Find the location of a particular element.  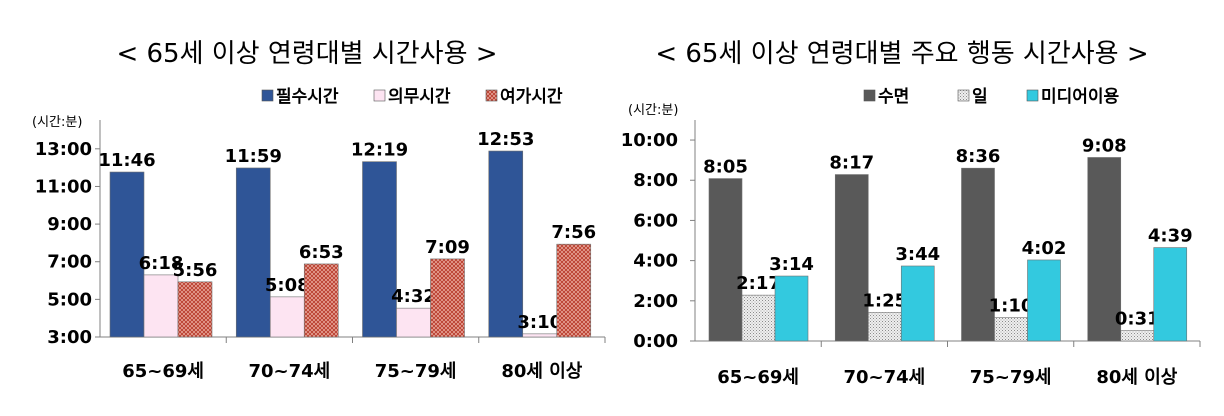

y-tick-label: 6:00 is located at coordinates (655, 220).